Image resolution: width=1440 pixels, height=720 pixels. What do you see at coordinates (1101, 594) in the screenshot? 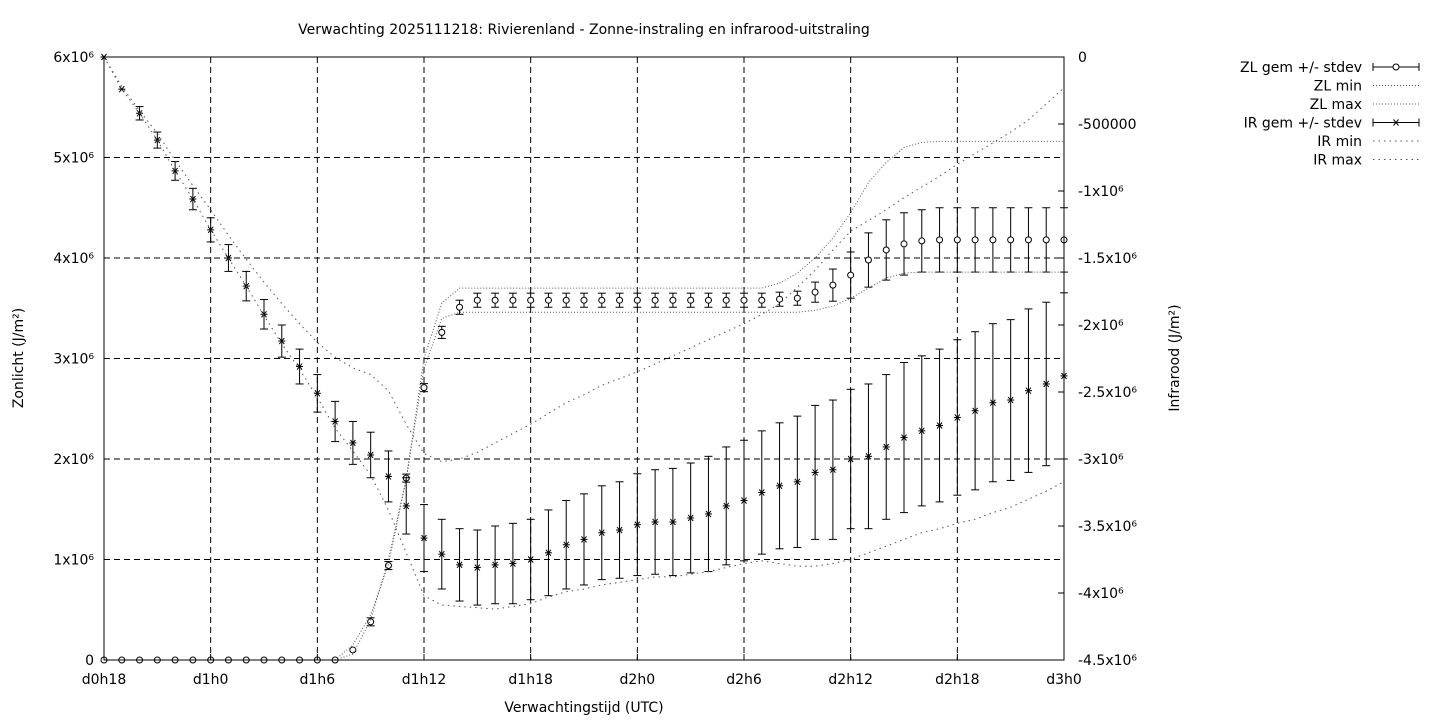
I see `y-right-tick-label: -4x10⁶` at bounding box center [1101, 594].